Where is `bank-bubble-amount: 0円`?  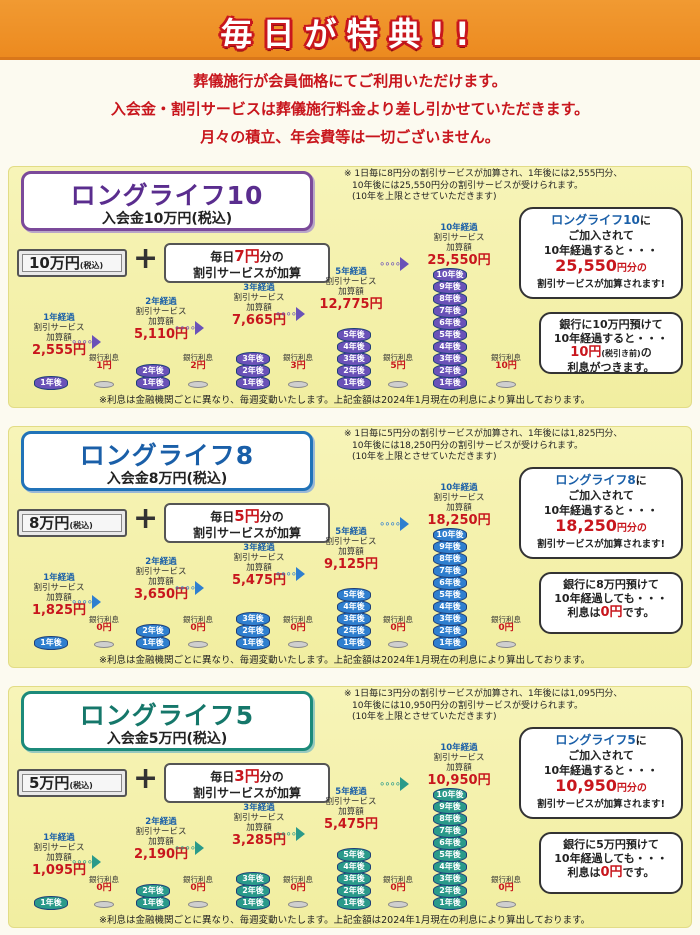 bank-bubble-amount: 0円 is located at coordinates (611, 612).